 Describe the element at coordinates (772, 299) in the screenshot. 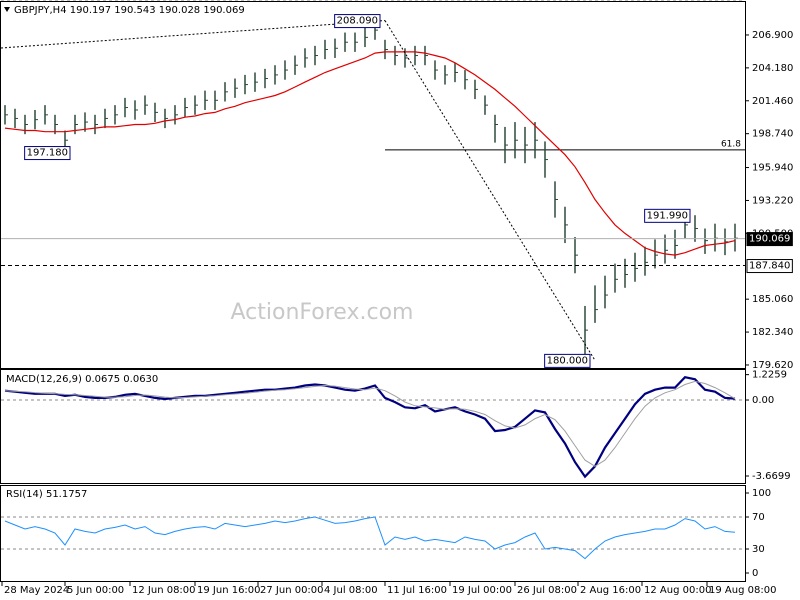

I see `y-tick-label: 185.060` at that location.